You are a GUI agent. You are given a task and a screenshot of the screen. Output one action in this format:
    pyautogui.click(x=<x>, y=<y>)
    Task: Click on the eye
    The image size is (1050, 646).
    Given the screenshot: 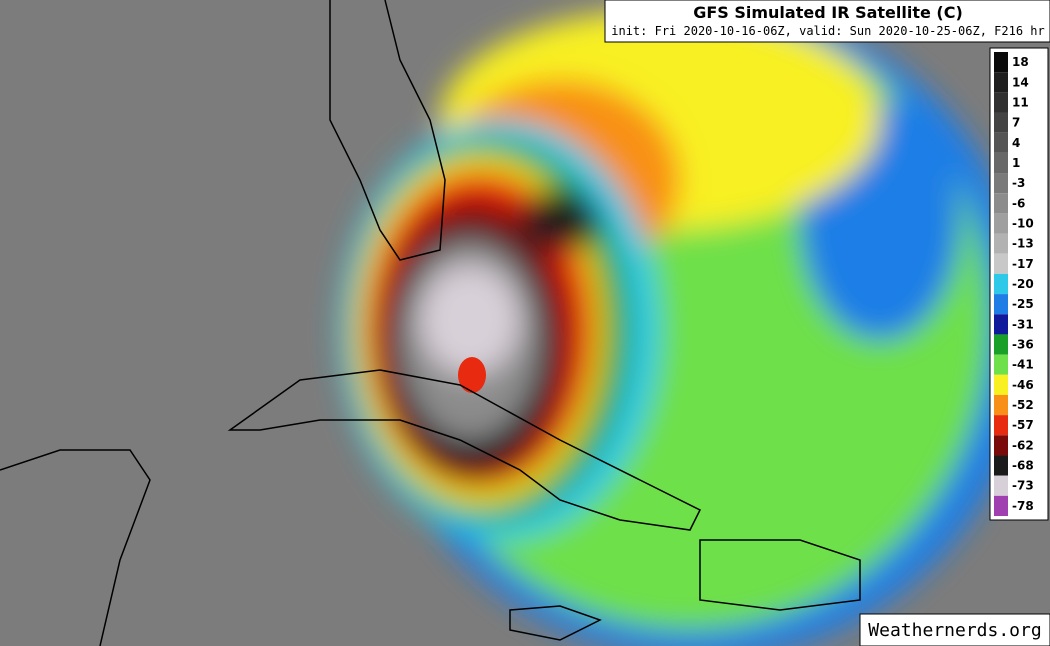 What is the action you would take?
    pyautogui.click(x=472, y=375)
    